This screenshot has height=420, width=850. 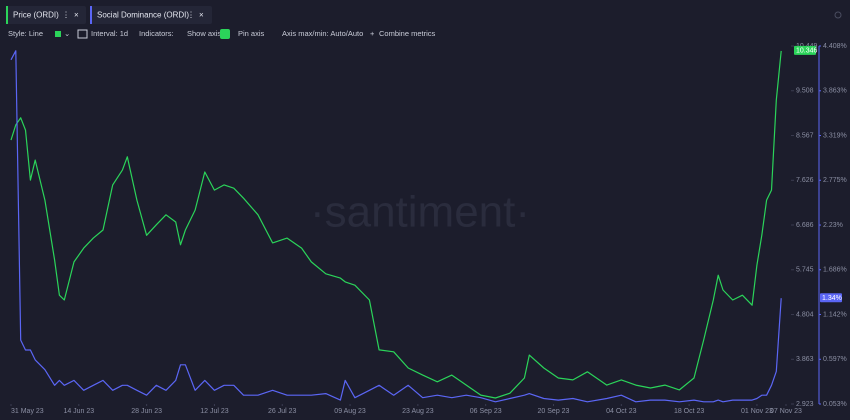 I want to click on x-tick-label: 12 Jul 23, so click(x=214, y=411).